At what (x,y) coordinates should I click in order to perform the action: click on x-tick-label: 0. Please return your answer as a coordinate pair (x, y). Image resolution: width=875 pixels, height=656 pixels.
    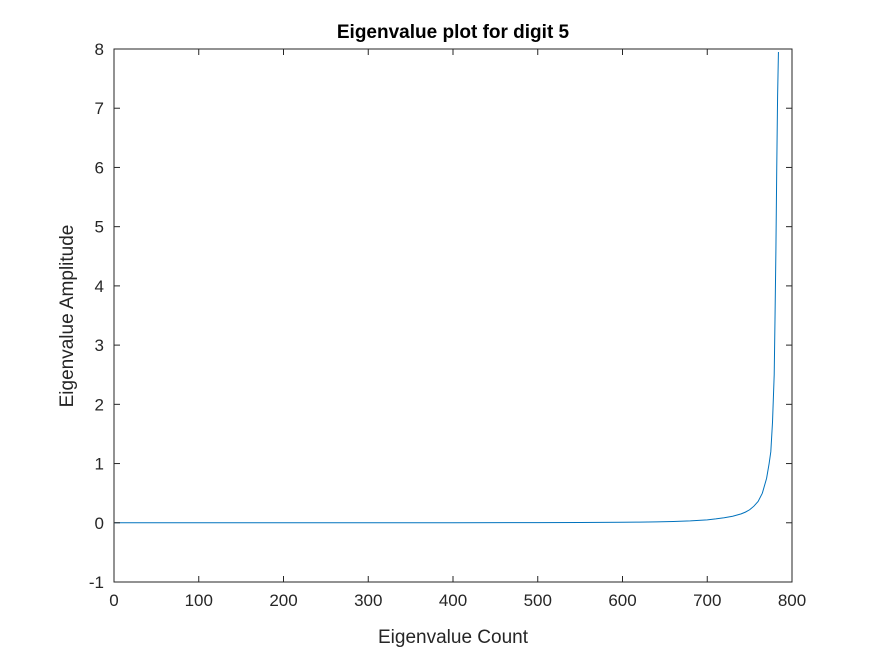
    Looking at the image, I should click on (113, 600).